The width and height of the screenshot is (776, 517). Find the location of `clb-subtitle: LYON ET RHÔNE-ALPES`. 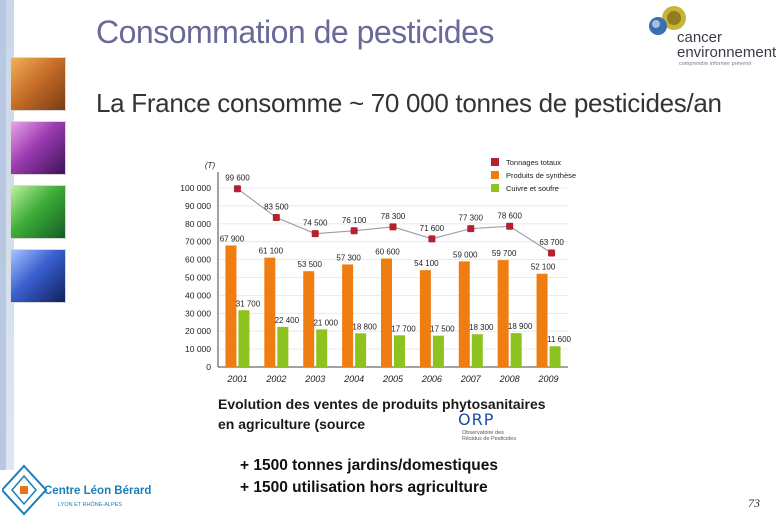

clb-subtitle: LYON ET RHÔNE-ALPES is located at coordinates (90, 505).